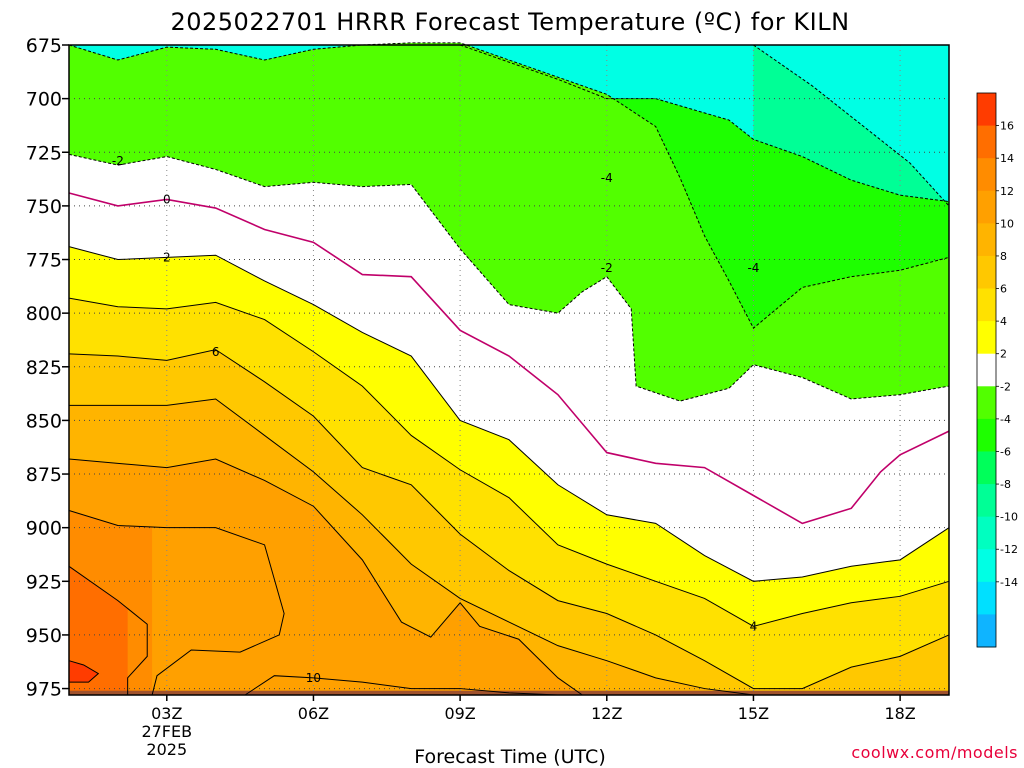  Describe the element at coordinates (44, 100) in the screenshot. I see `y-tick-label: 700` at that location.